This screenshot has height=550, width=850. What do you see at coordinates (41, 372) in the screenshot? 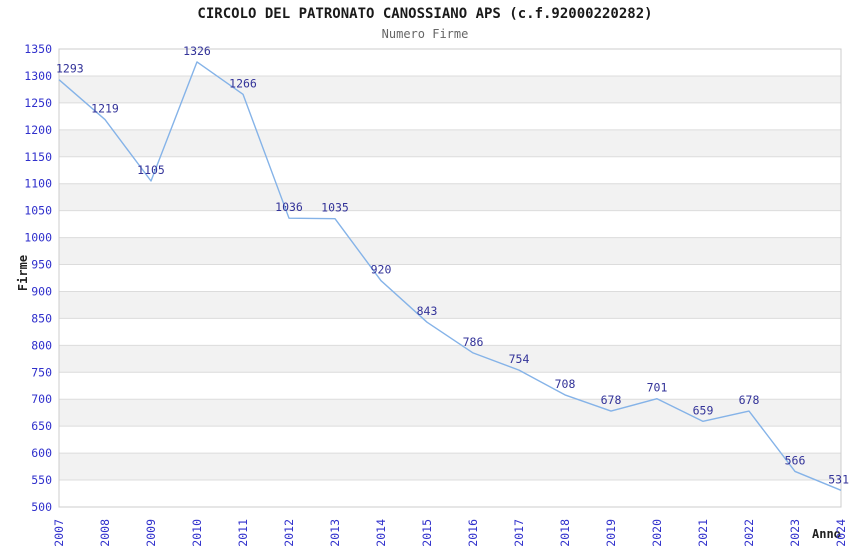
I see `y-tick-label: 750` at bounding box center [41, 372].